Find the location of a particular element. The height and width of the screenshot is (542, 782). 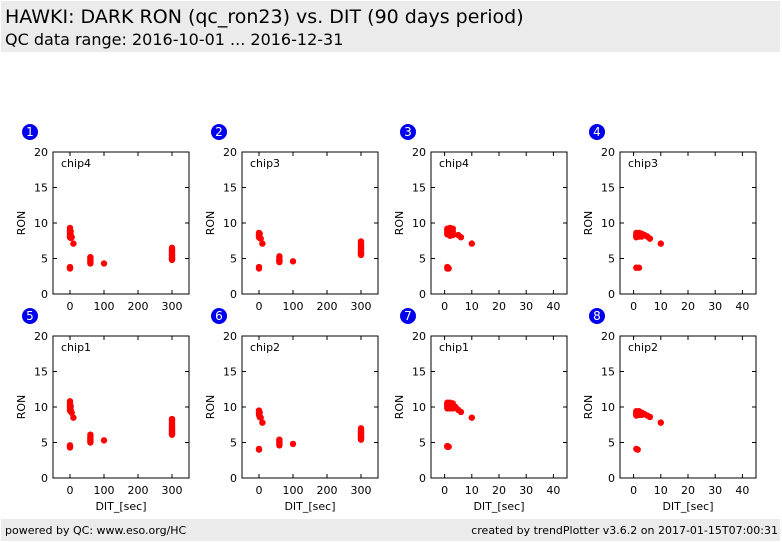

chart-panel-8: 8 0 5 10 15 20 0 10 20 30 40 chip2 RON DIT_[sec] is located at coordinates (669, 410).